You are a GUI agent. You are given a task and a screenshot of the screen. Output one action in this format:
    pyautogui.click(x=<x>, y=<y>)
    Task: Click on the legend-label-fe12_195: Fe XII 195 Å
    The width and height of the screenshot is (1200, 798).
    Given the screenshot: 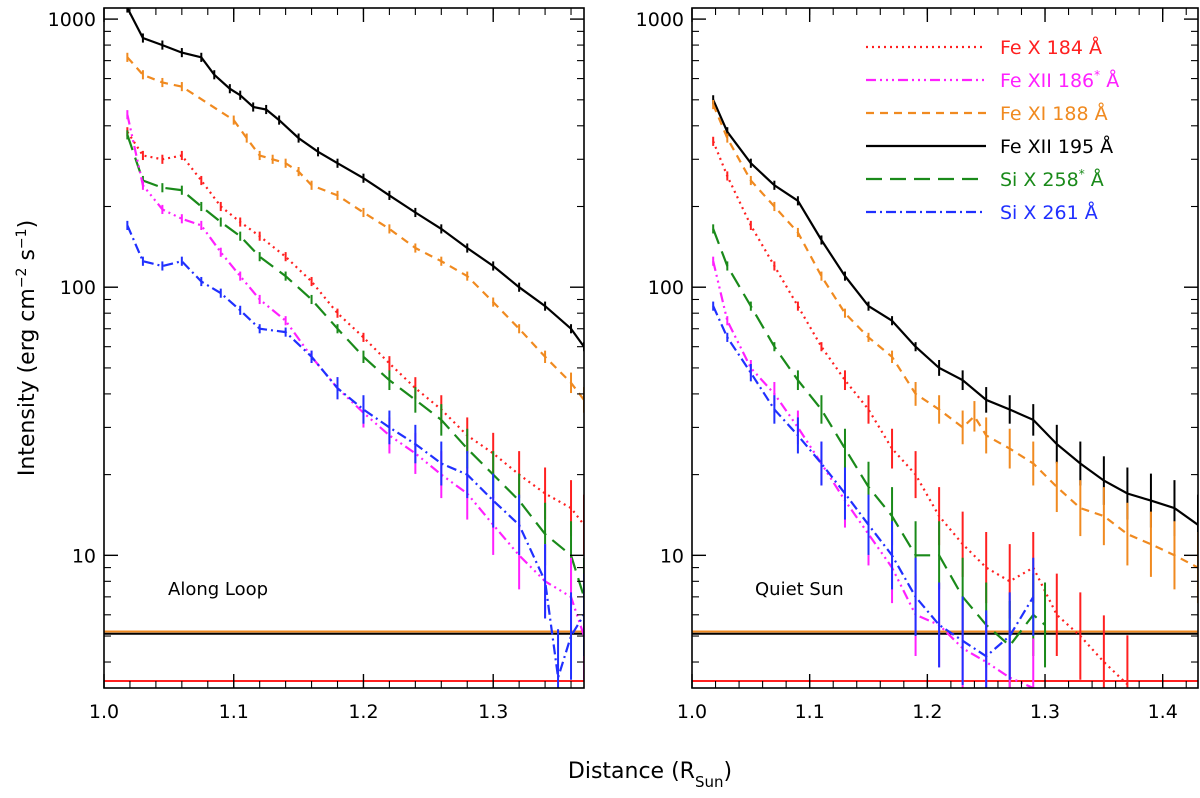 What is the action you would take?
    pyautogui.click(x=1056, y=146)
    